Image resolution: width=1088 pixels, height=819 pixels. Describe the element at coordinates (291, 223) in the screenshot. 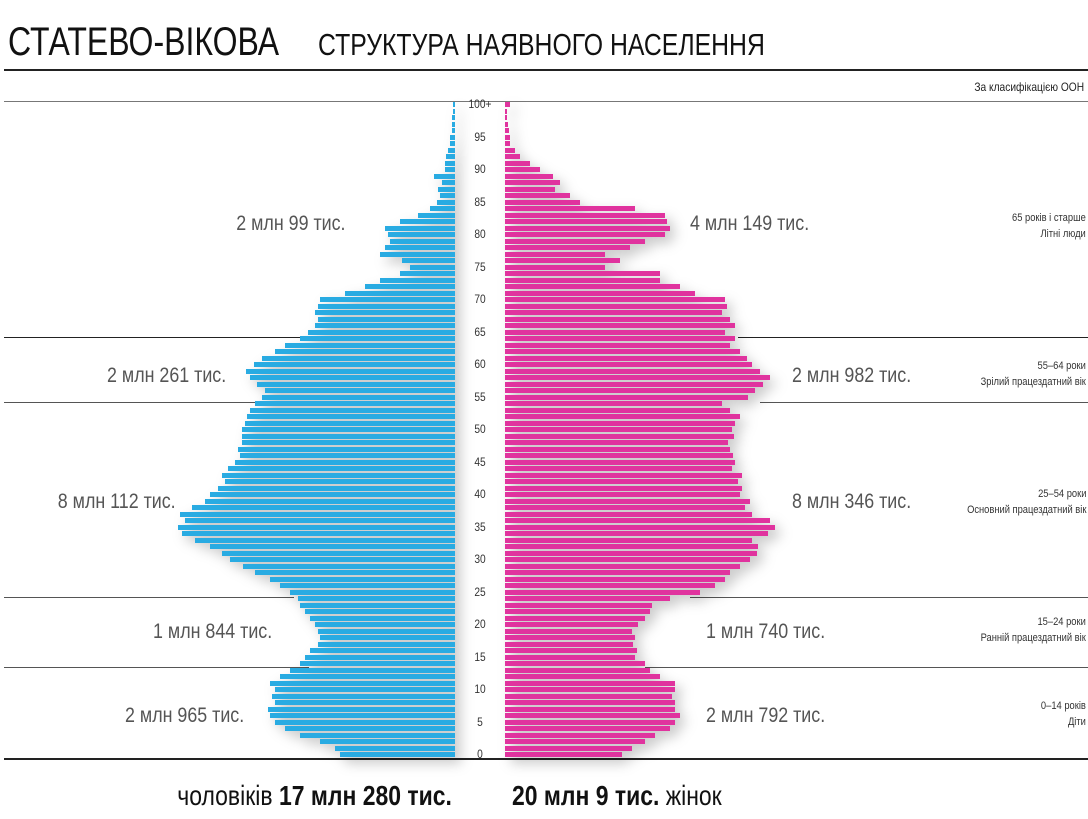

I see `male-total-elderly: 2 млн 99 тис.` at that location.